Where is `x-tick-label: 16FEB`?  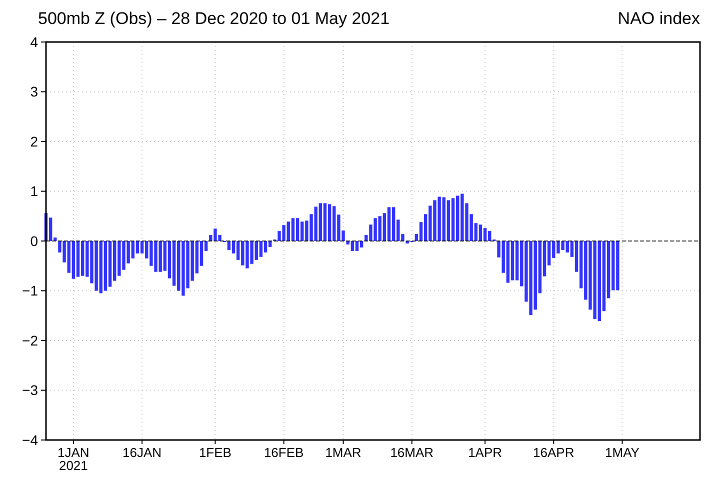 x-tick-label: 16FEB is located at coordinates (284, 452).